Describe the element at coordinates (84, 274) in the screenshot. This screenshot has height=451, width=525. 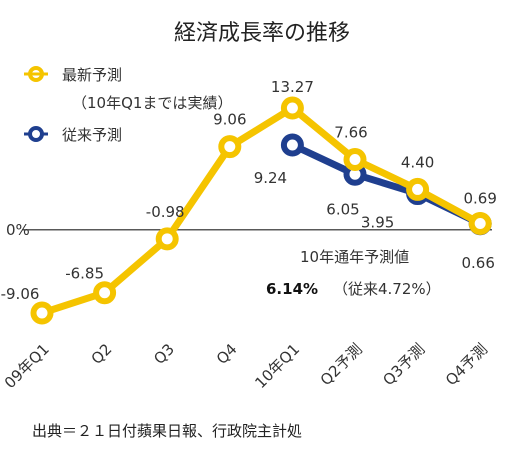
I see `data-label-latest: -6.85` at that location.